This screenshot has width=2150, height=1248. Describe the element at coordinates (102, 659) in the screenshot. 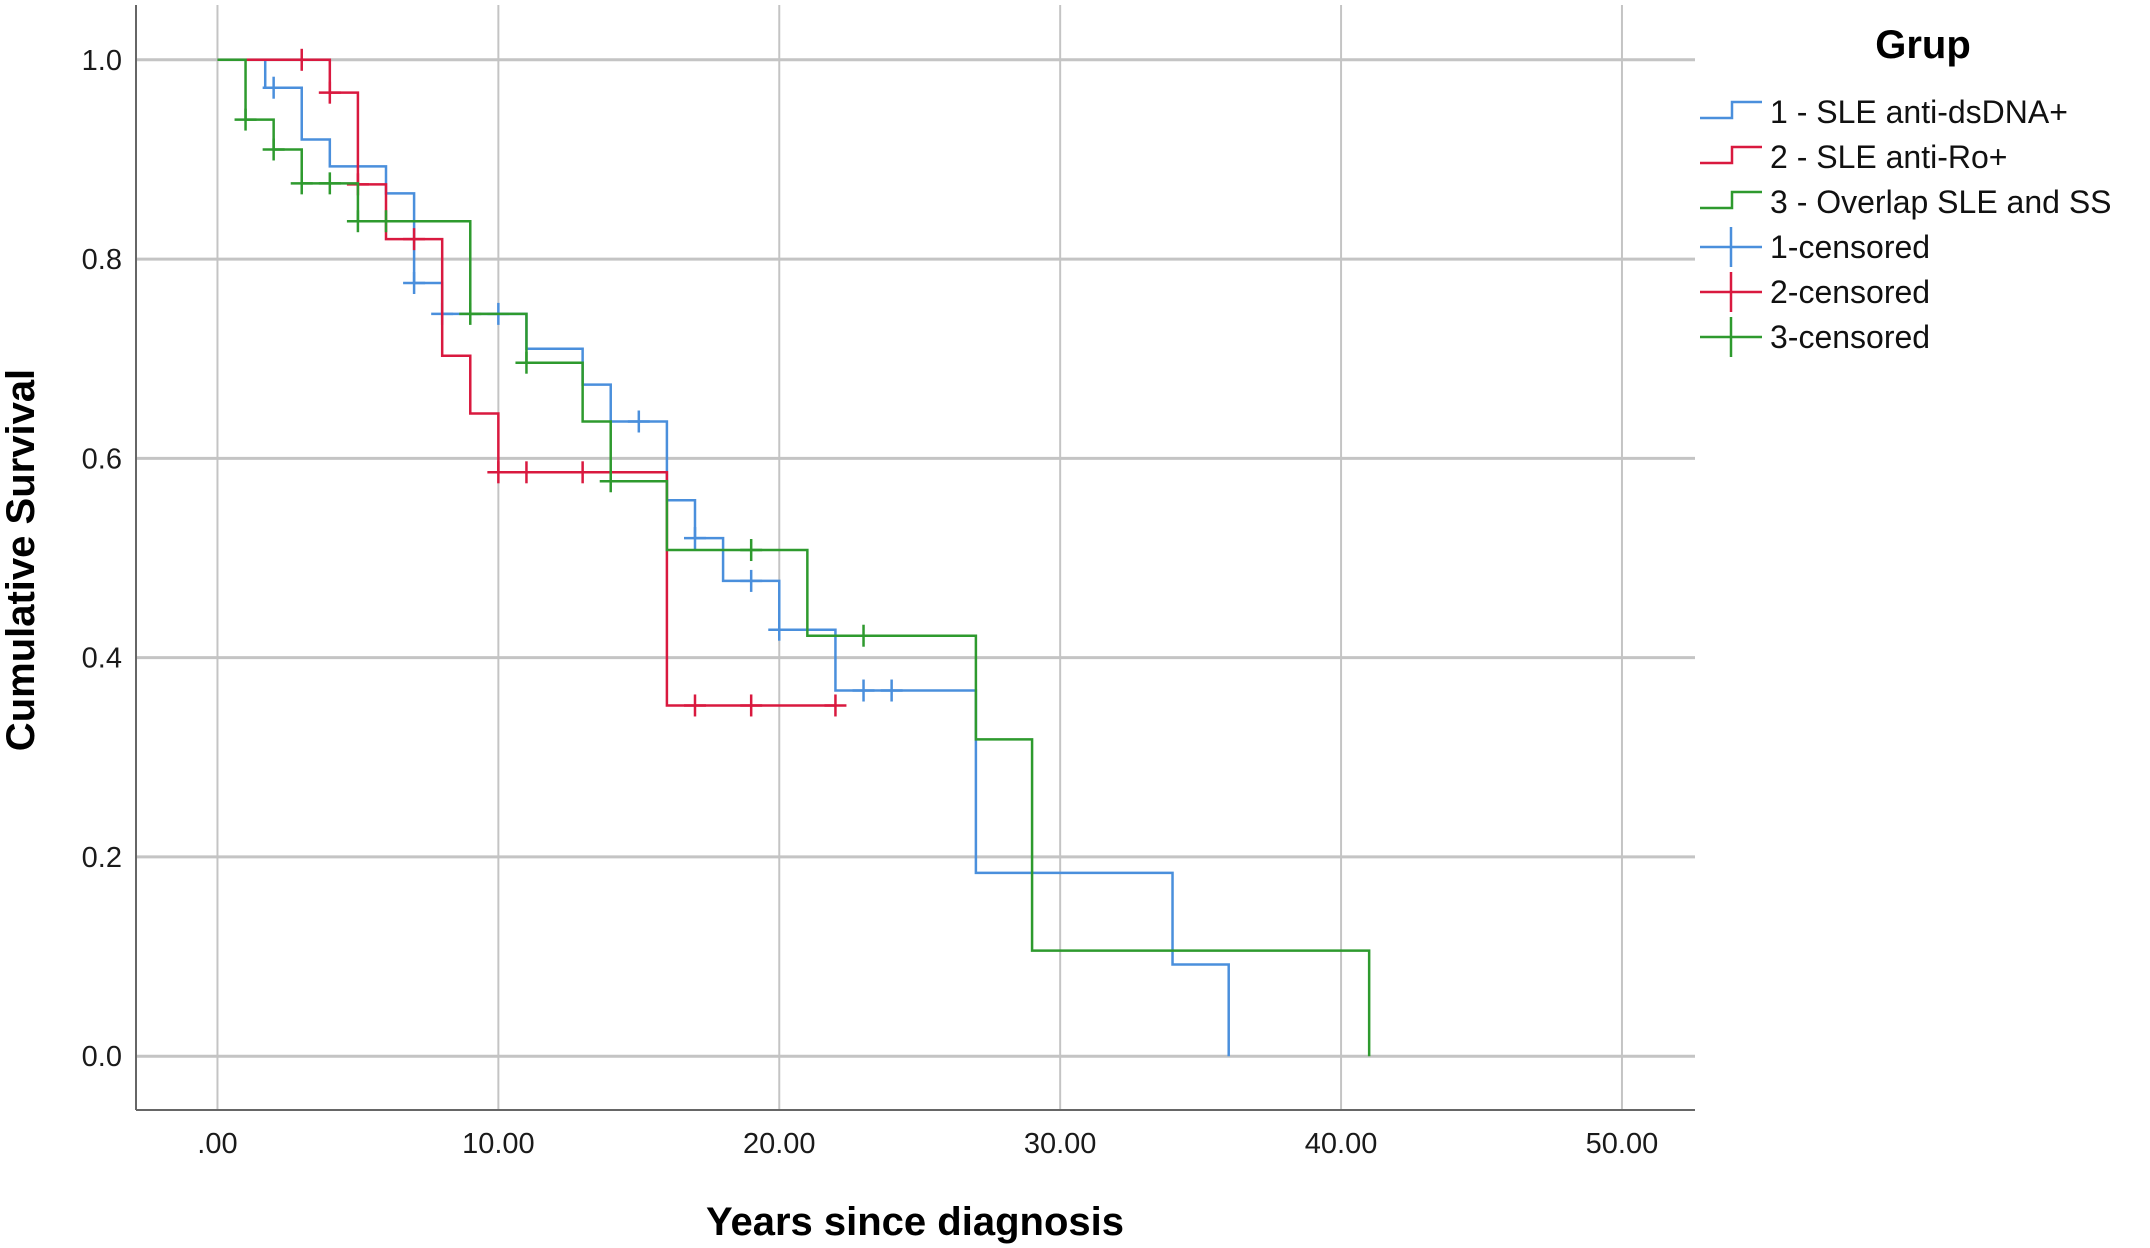

I see `y-tick-label: 0.4` at that location.